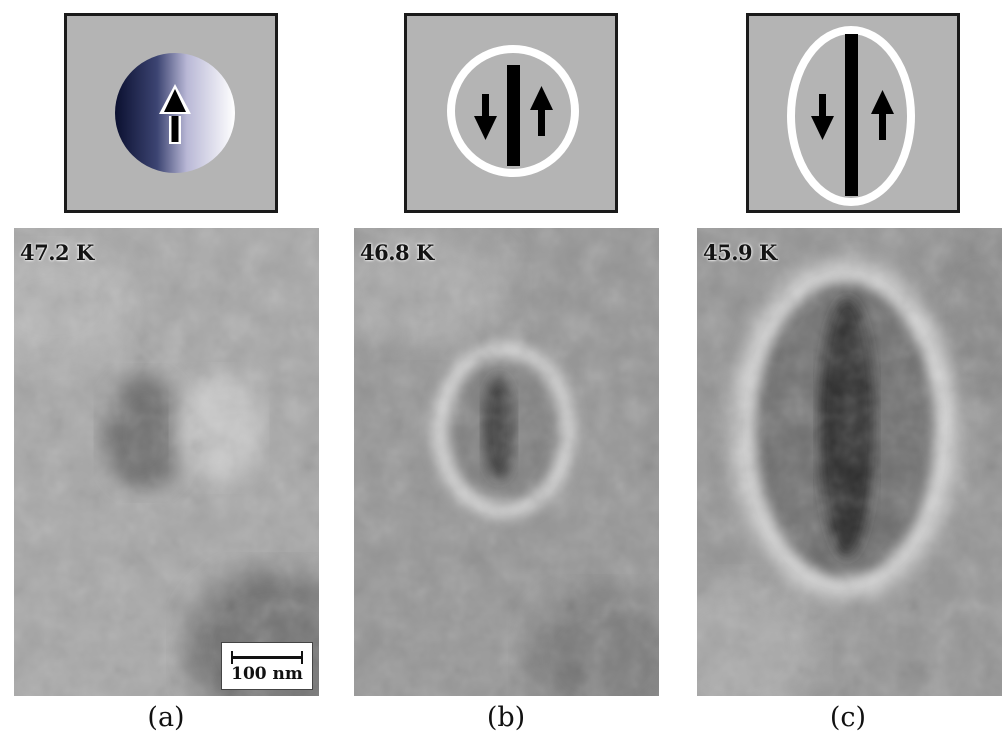 This screenshot has width=1002, height=750. What do you see at coordinates (397, 252) in the screenshot?
I see `temperature-label: 46.8 K` at bounding box center [397, 252].